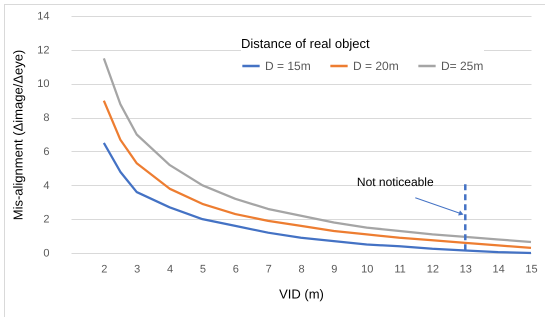 Image resolution: width=550 pixels, height=323 pixels. What do you see at coordinates (376, 66) in the screenshot?
I see `legend-label: D = 20m` at bounding box center [376, 66].